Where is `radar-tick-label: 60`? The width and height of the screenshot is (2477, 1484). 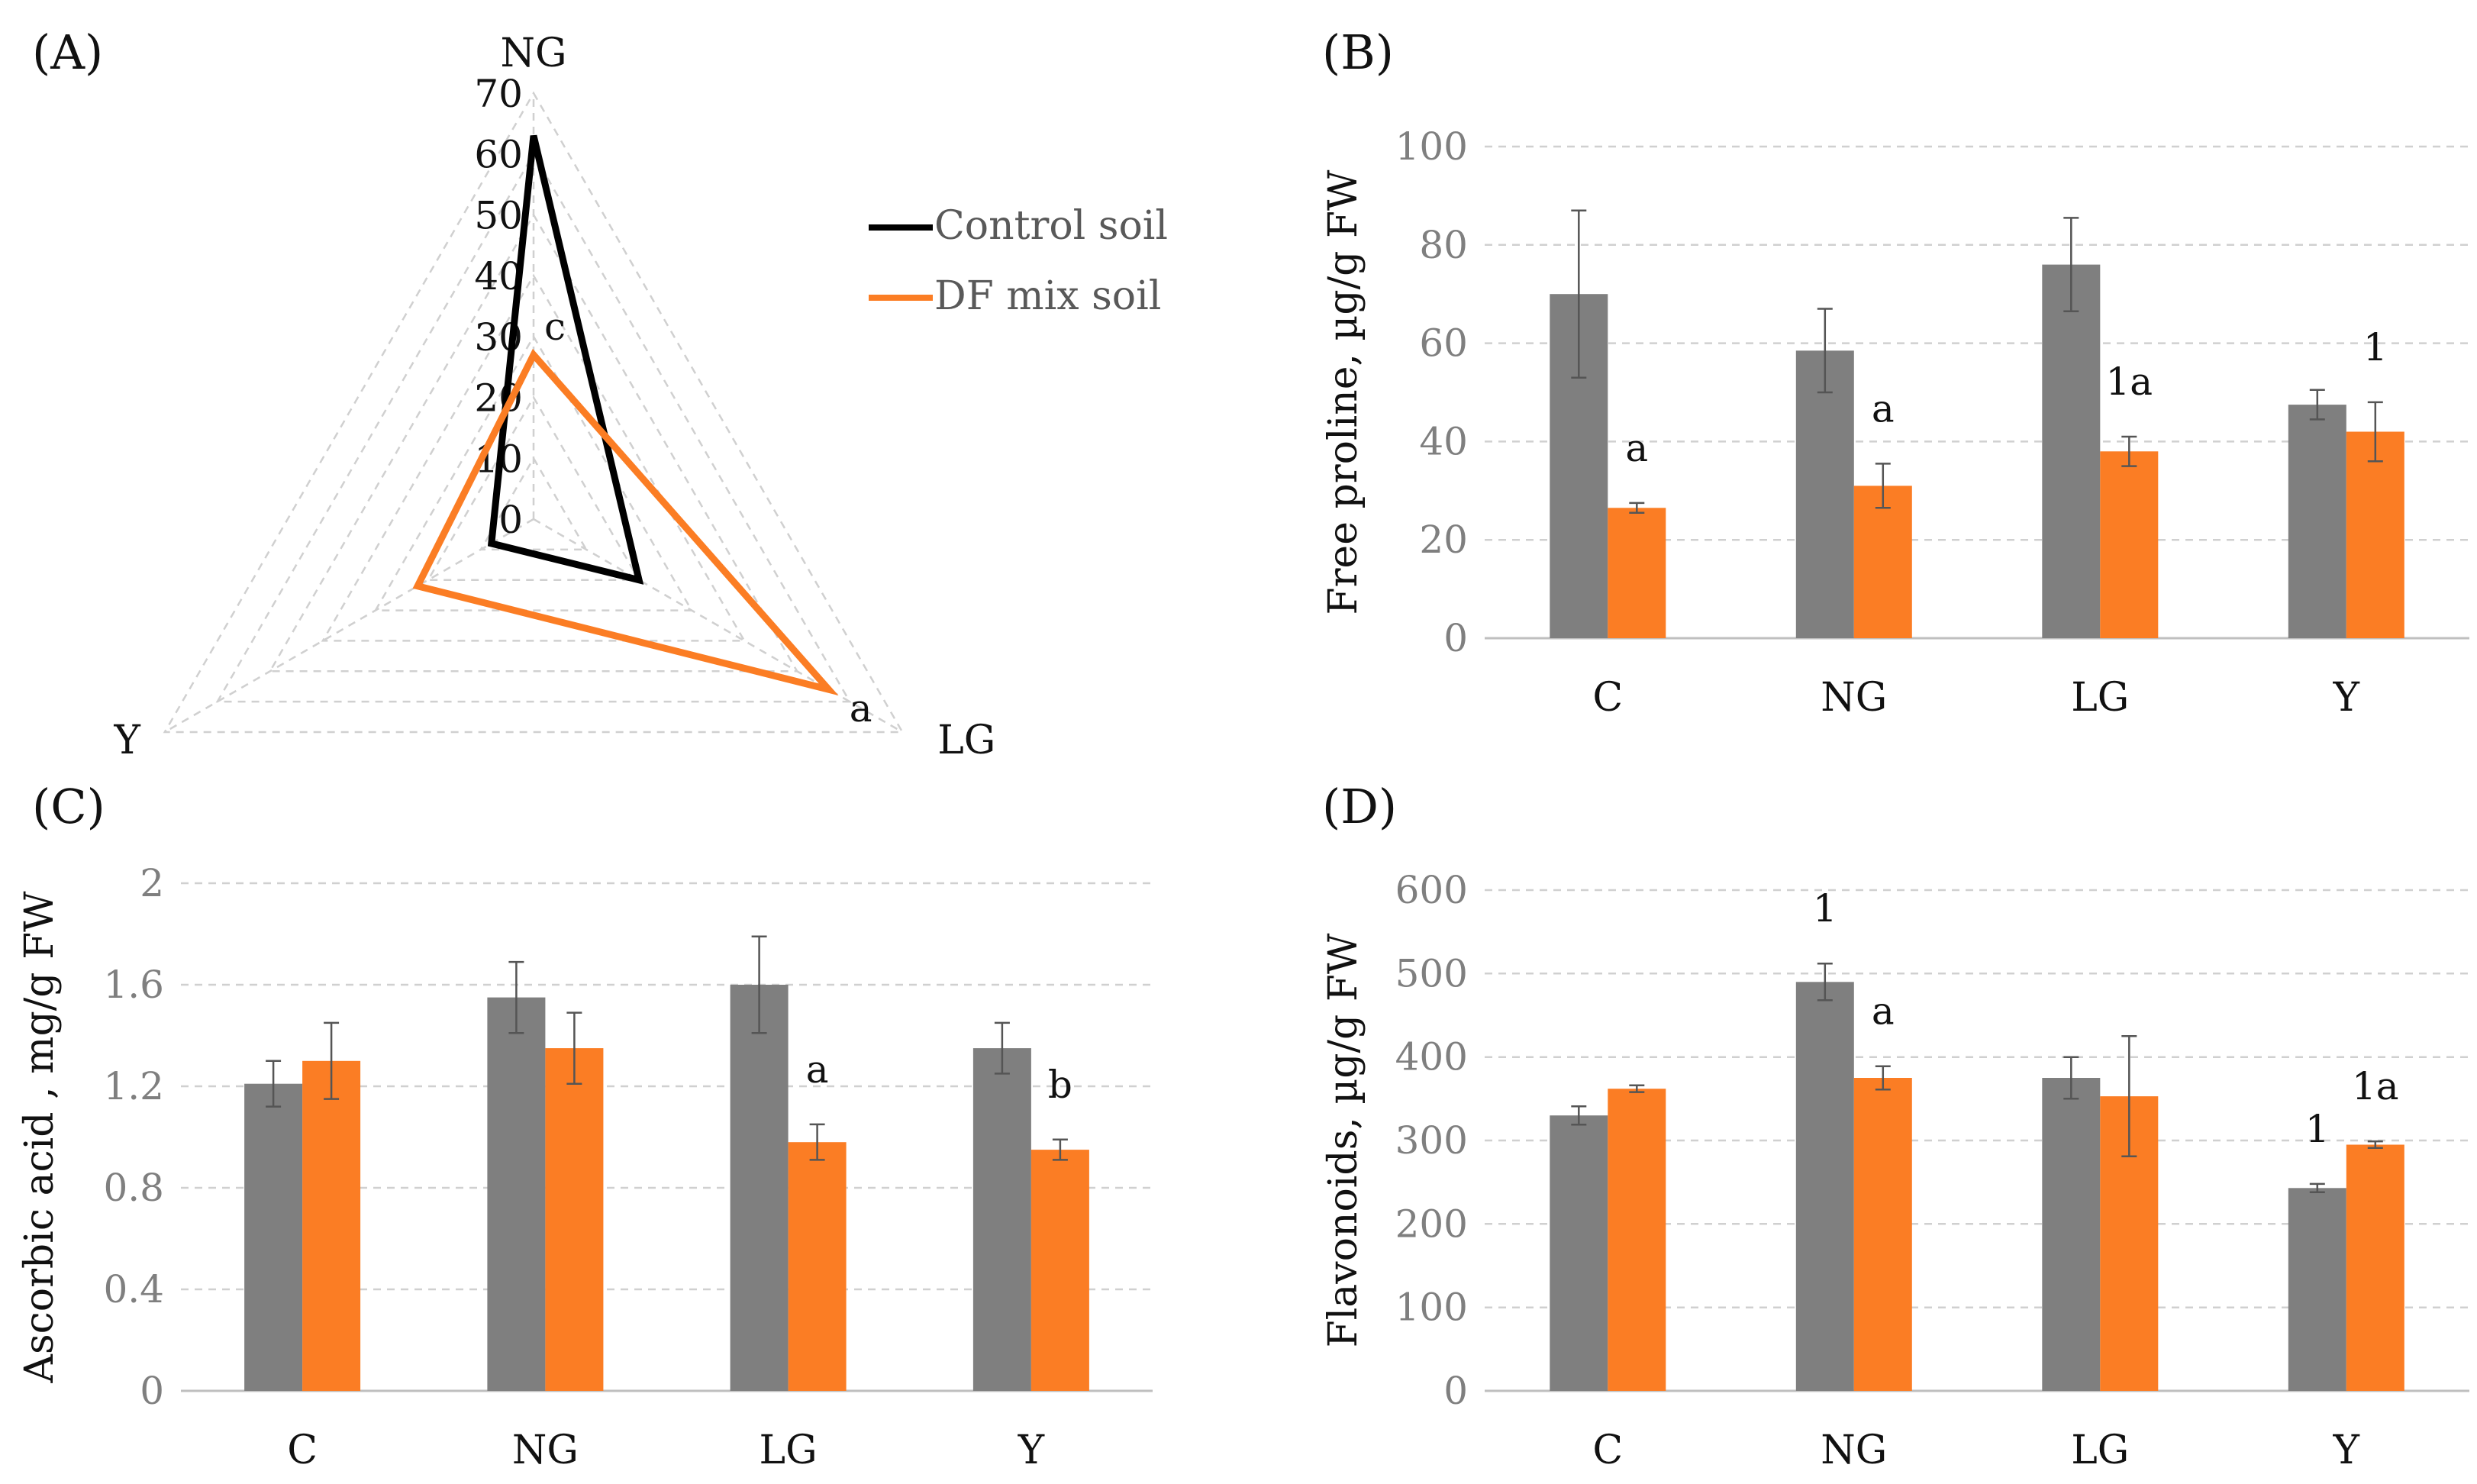
radar-tick-label: 60 is located at coordinates (499, 155).